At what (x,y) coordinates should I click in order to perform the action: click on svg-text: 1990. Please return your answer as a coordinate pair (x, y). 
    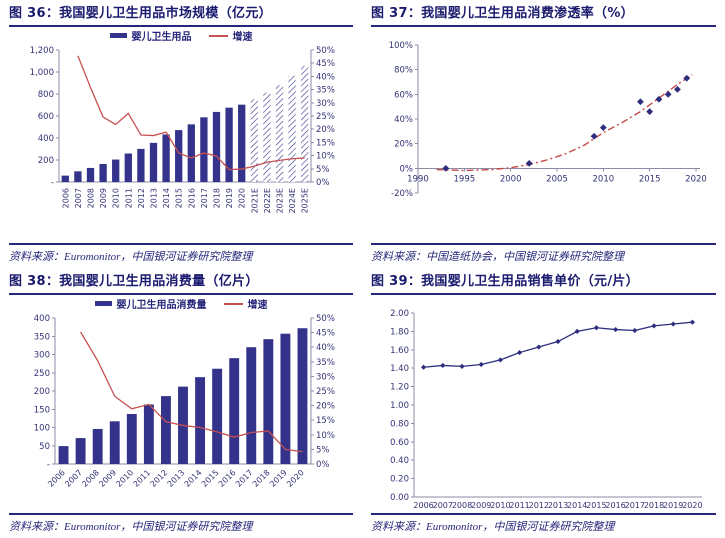
    Looking at the image, I should click on (418, 179).